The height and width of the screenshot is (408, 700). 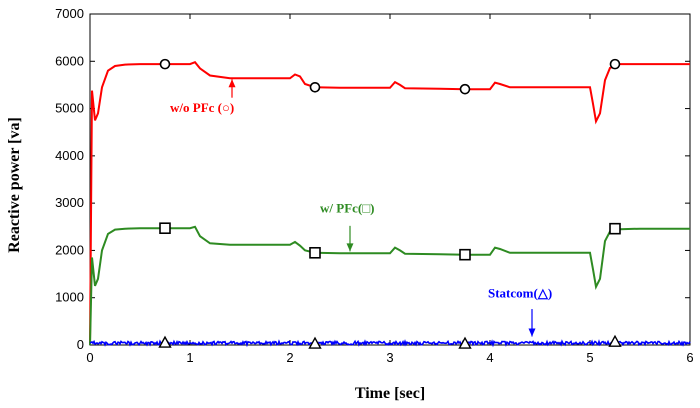 I want to click on y-tick-label: 0, so click(x=80, y=344).